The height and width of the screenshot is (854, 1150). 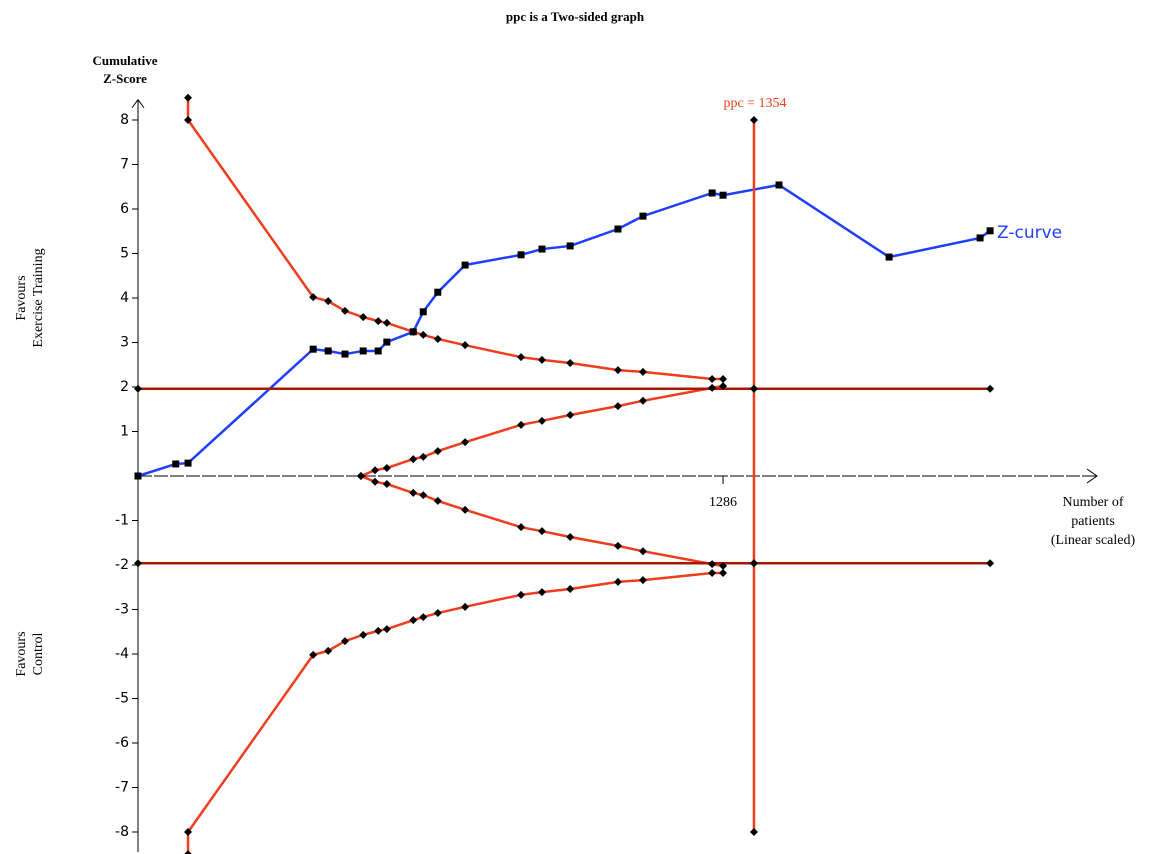 What do you see at coordinates (124, 120) in the screenshot?
I see `y-tick-label: 8` at bounding box center [124, 120].